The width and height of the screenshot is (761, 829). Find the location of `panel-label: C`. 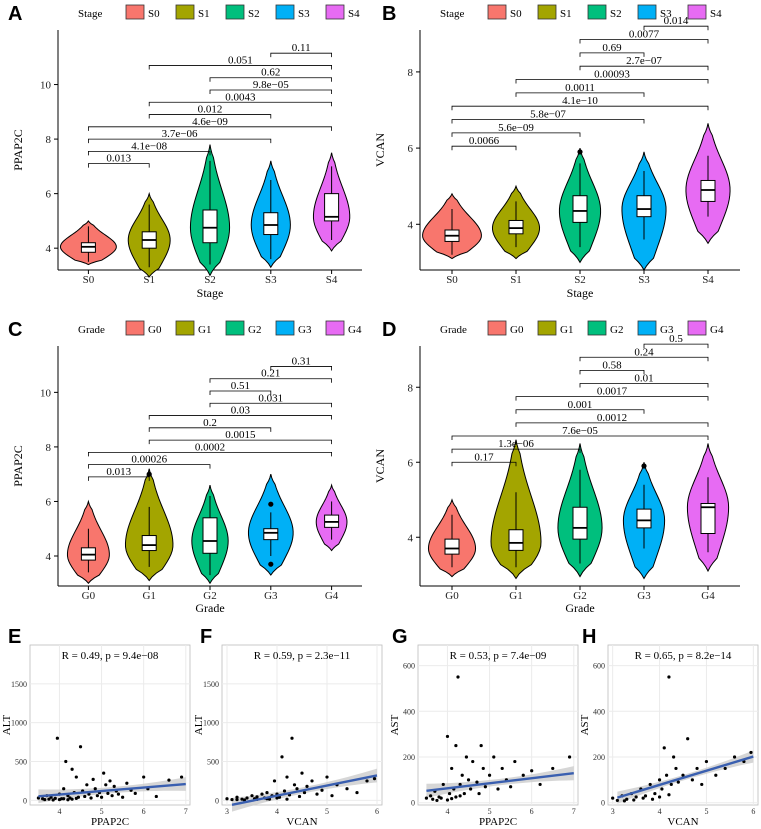

panel-label: C is located at coordinates (15, 330).